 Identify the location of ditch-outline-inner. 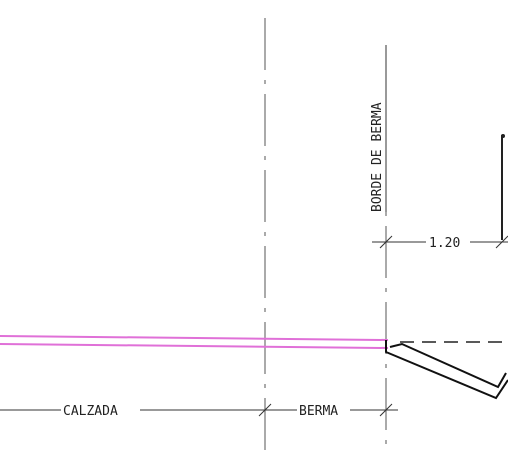
(448, 365).